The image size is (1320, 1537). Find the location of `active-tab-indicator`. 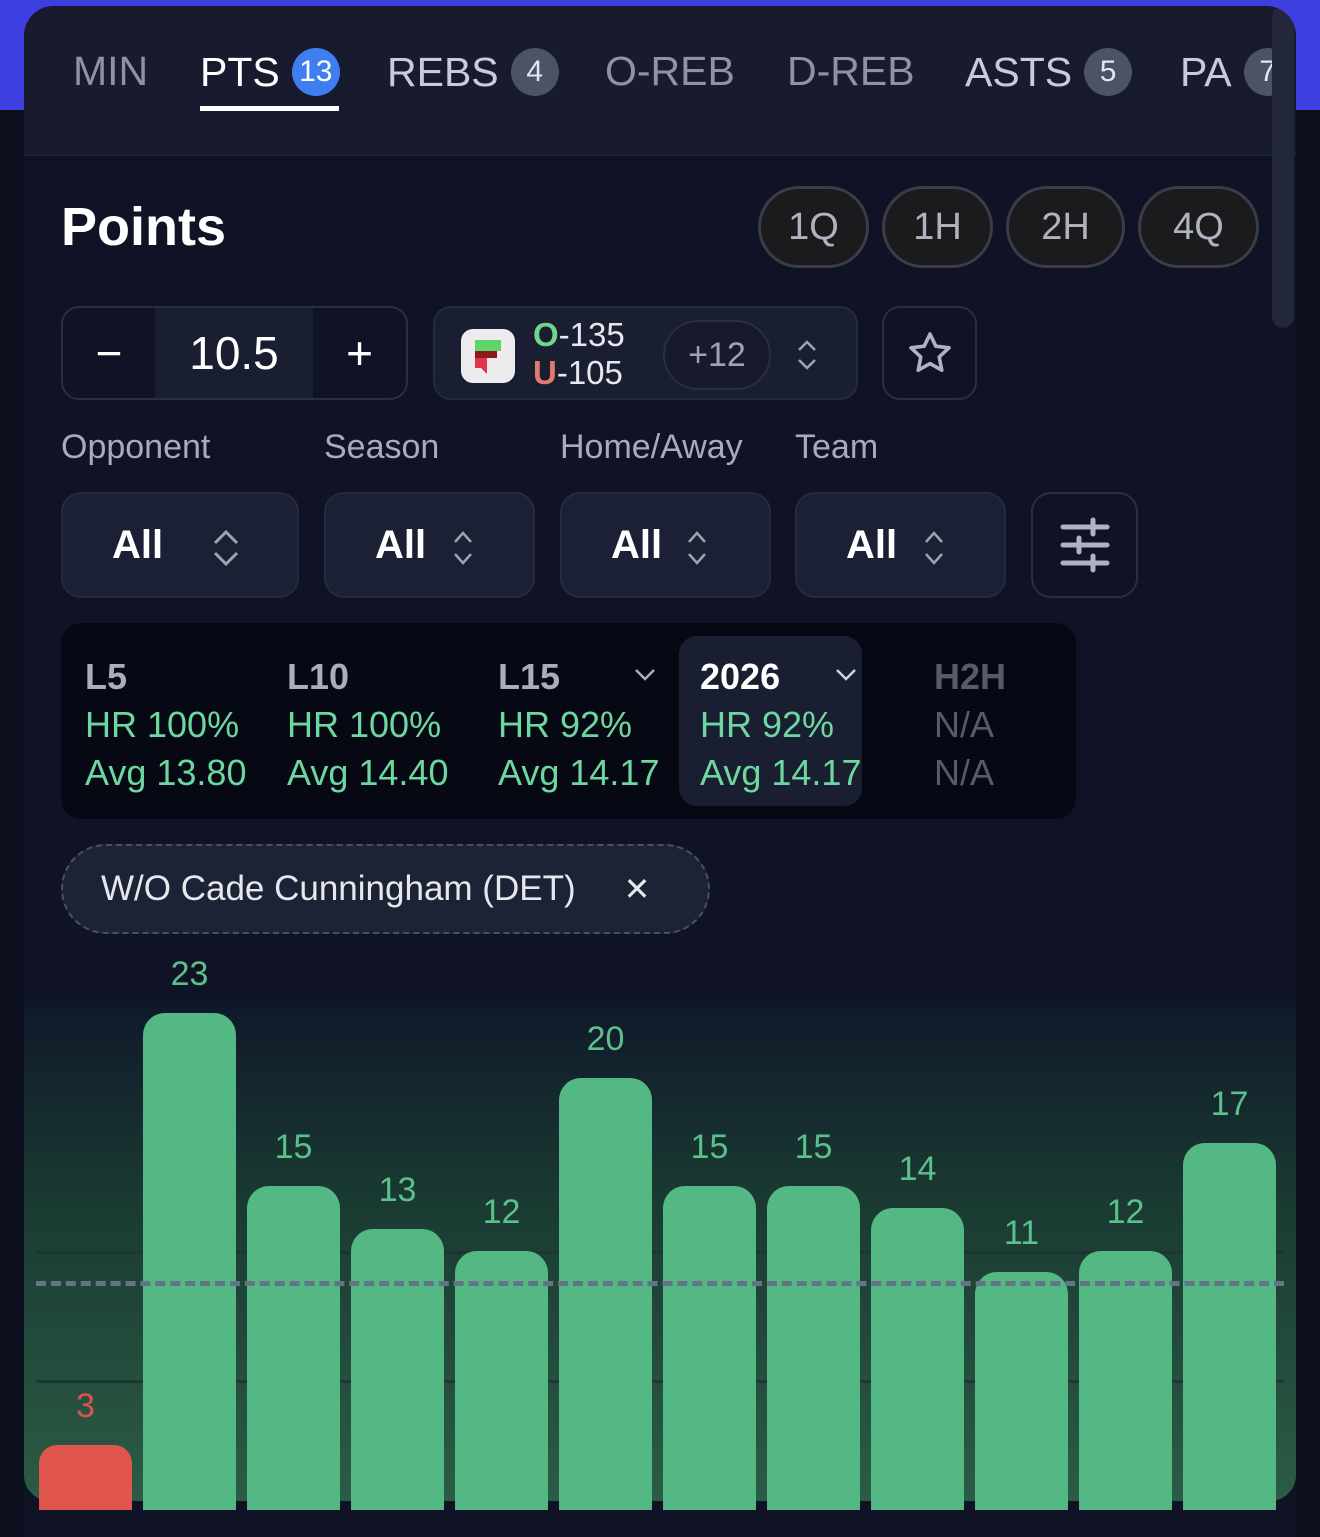

active-tab-indicator is located at coordinates (269, 108).